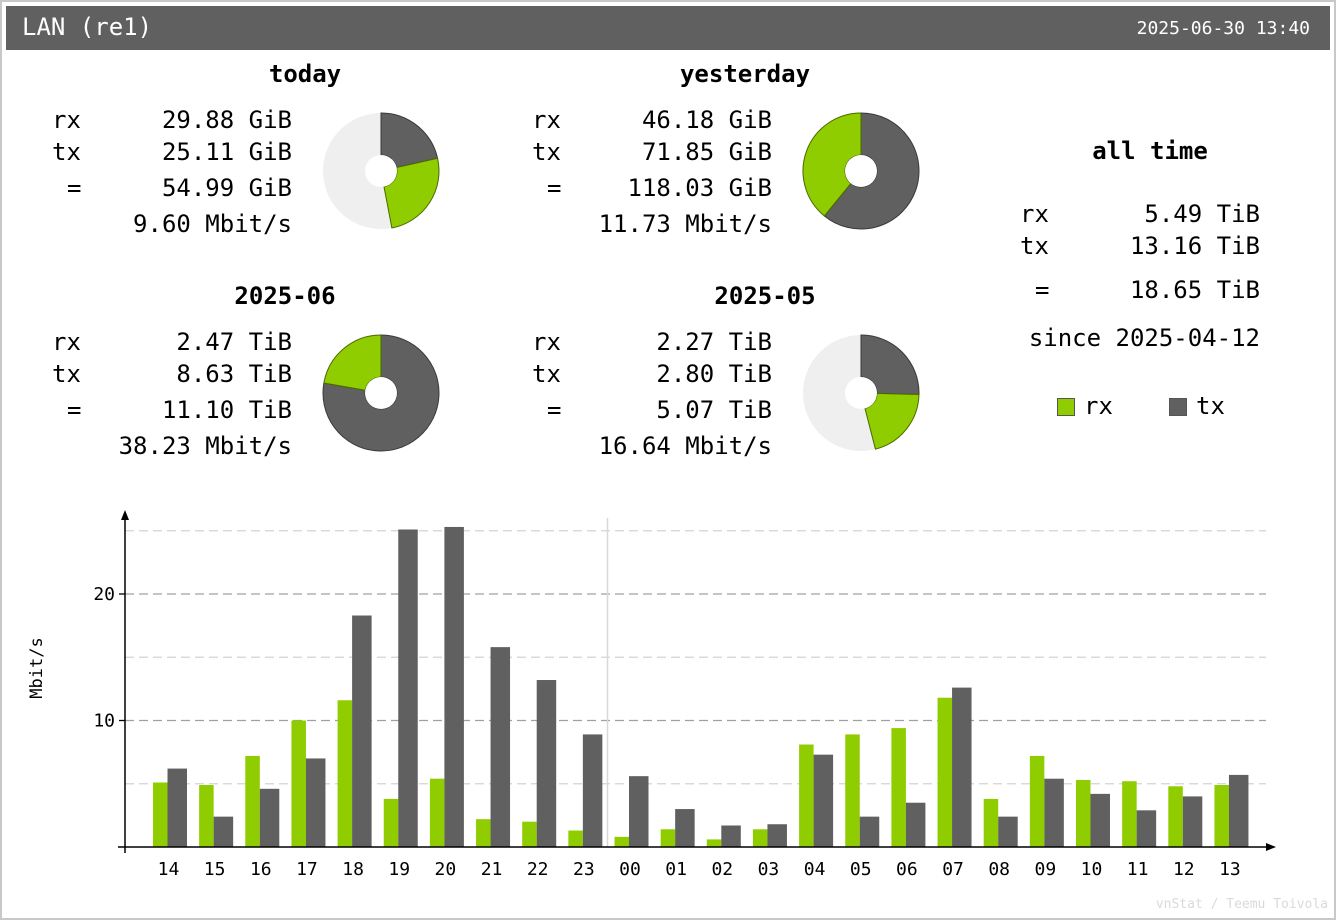  Describe the element at coordinates (234, 374) in the screenshot. I see `month-current-tx-value: 8.63 TiB` at that location.